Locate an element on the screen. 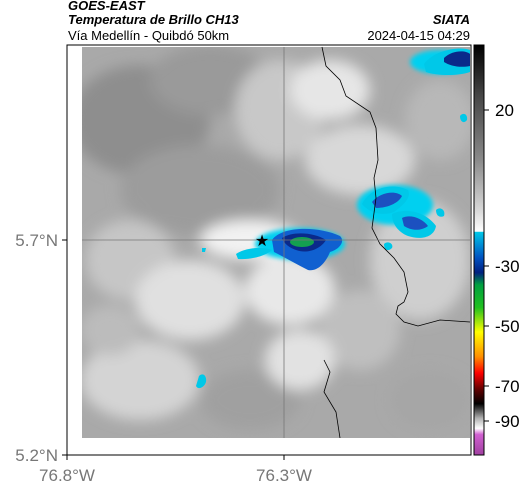 This screenshot has height=491, width=526. y-tick-label: 5.2°N is located at coordinates (36, 455).